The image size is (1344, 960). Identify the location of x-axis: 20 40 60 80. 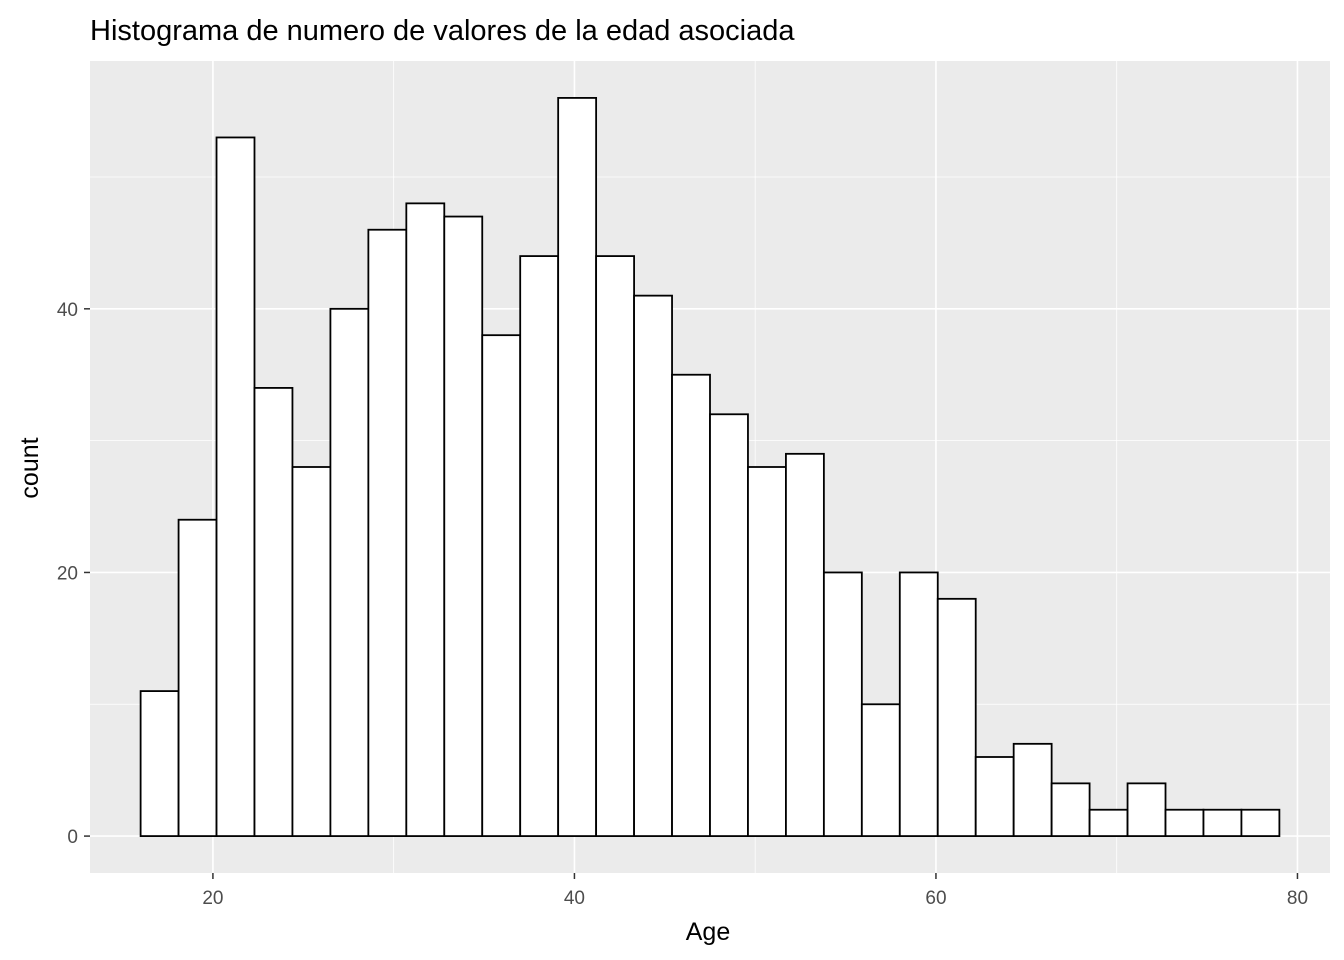
(755, 891).